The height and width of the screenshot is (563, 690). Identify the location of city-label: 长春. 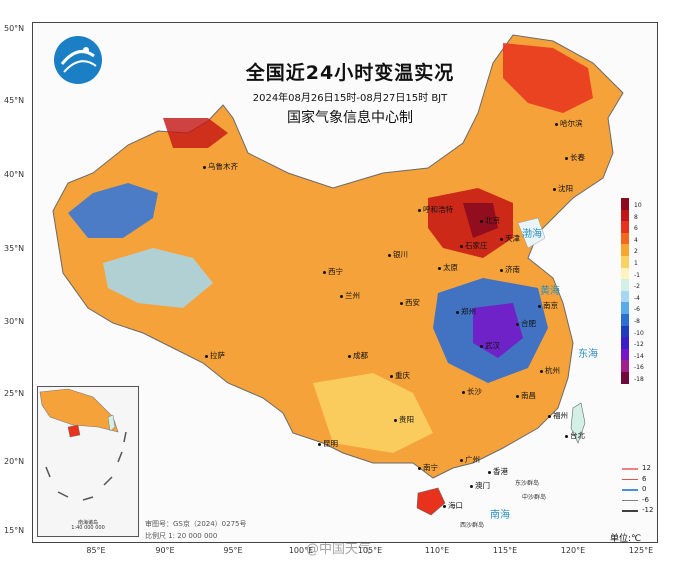
(575, 157).